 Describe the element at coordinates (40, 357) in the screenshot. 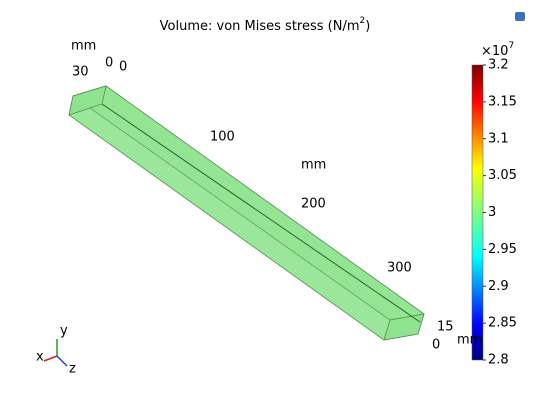

I see `triad-label: x` at that location.